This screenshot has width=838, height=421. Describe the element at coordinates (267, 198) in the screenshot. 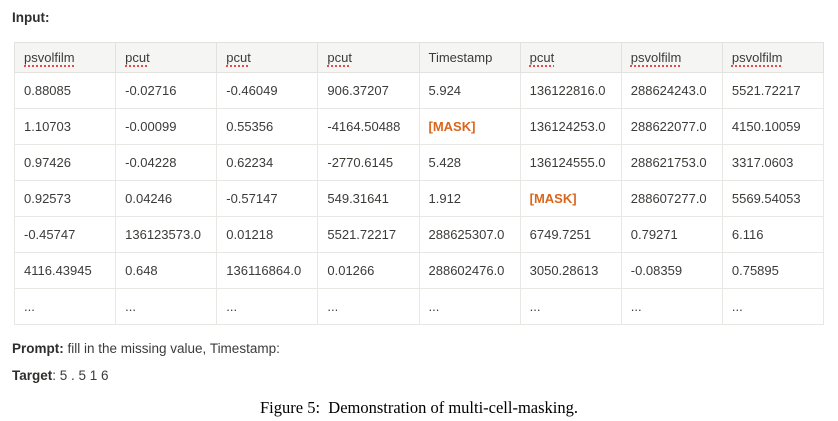

I see `data-cell: -0.57147` at that location.